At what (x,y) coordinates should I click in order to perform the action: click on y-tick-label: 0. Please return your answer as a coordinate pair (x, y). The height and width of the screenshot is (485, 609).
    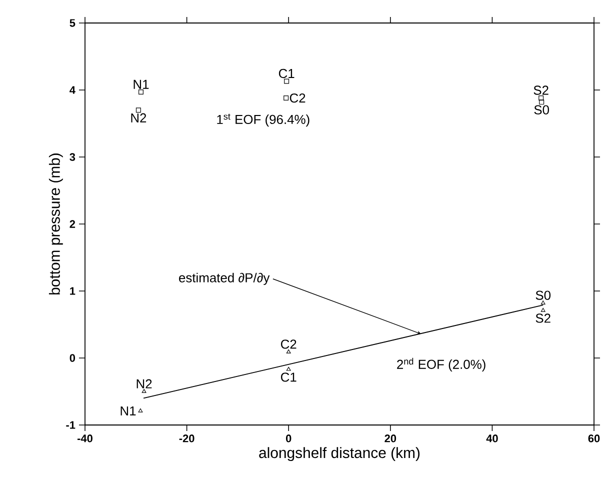
    Looking at the image, I should click on (73, 358).